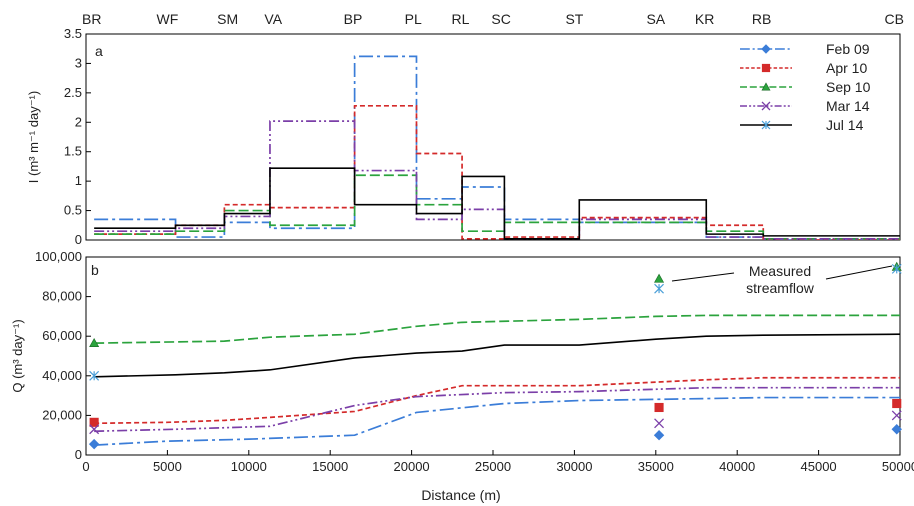 The height and width of the screenshot is (506, 914). Describe the element at coordinates (78, 121) in the screenshot. I see `panel-a-y-tick-label: 2` at that location.